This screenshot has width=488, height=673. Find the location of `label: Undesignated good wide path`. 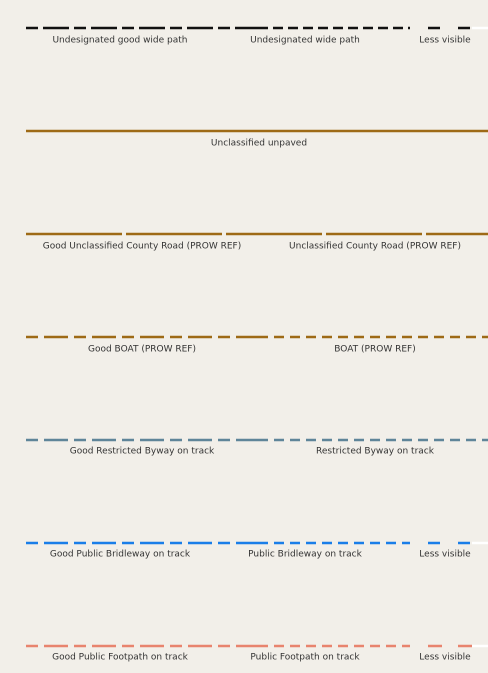

label: Undesignated good wide path is located at coordinates (119, 41).